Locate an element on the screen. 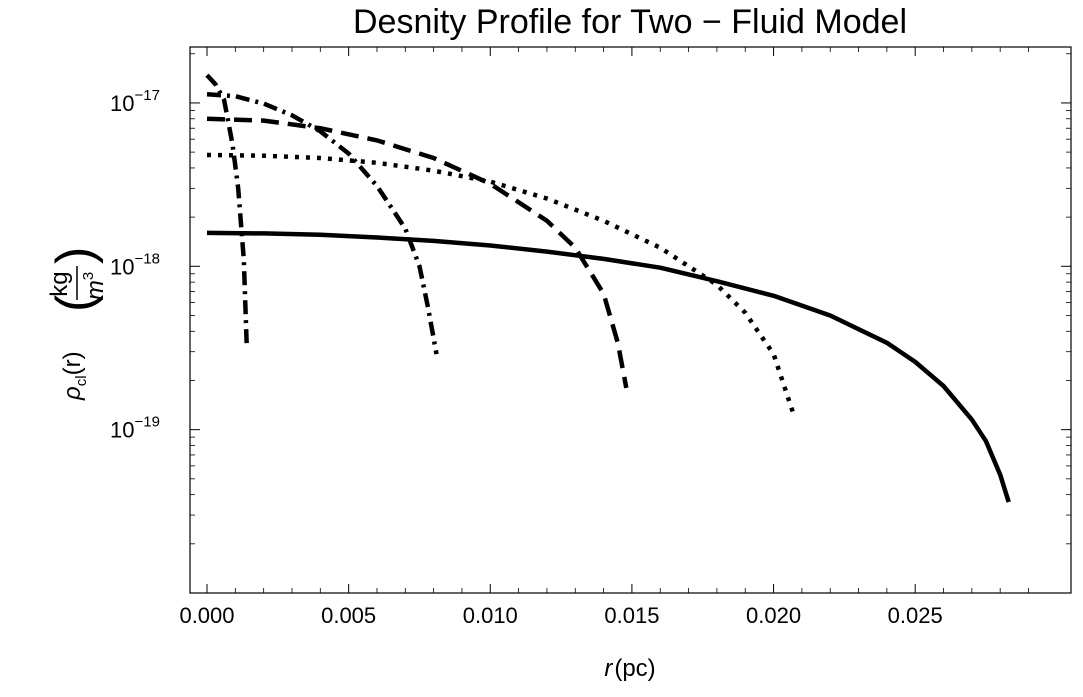 Image resolution: width=1083 pixels, height=697 pixels. x-tick-label: 0.010 is located at coordinates (490, 615).